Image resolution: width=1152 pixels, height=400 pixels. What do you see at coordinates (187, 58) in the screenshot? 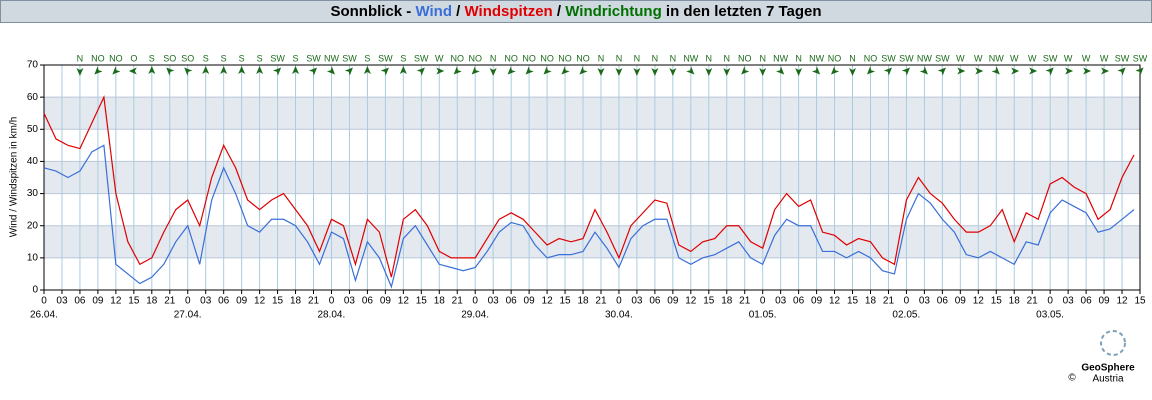
I see `wind-direction-label: SO` at bounding box center [187, 58].